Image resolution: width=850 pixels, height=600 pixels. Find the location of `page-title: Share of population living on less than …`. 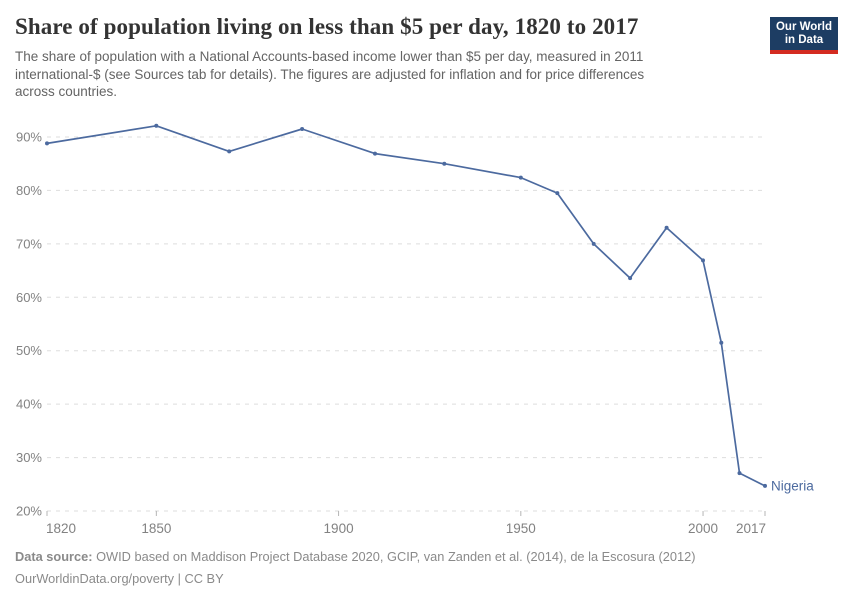

page-title: Share of population living on less than … is located at coordinates (327, 26).